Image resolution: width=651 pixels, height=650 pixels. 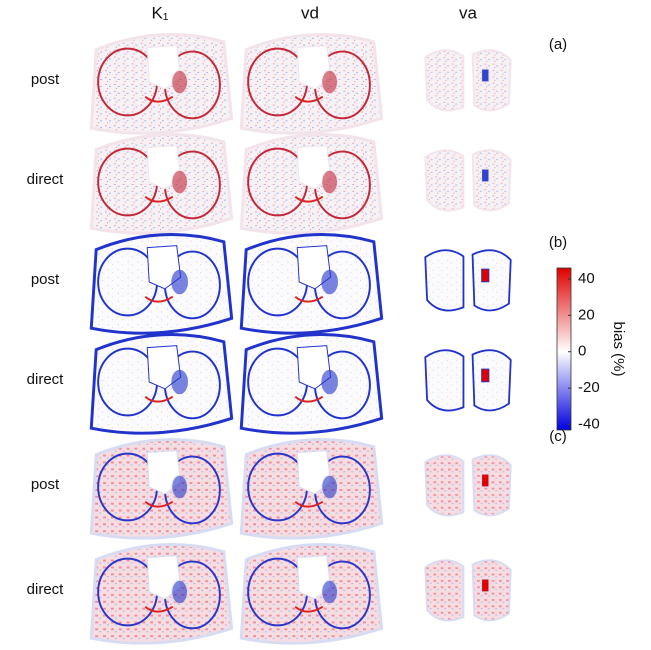 I want to click on colorbar-tick-label: 40, so click(x=586, y=278).